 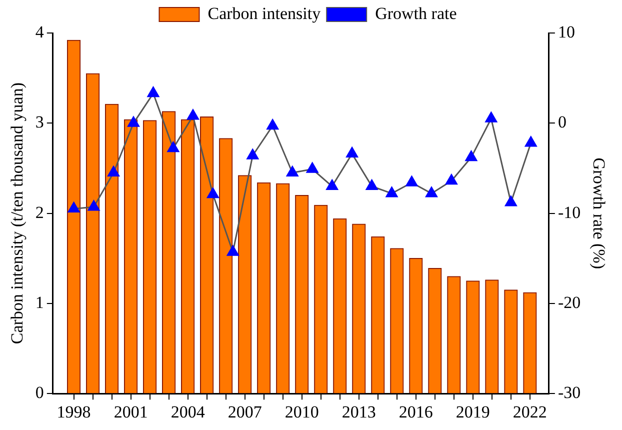 I want to click on y2-tick-label: -20, so click(x=569, y=302).